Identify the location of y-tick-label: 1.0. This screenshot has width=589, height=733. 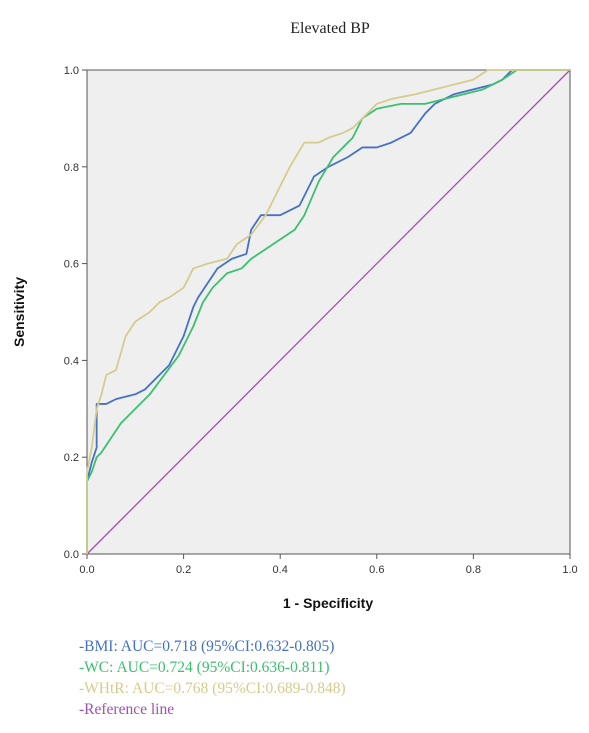
(71, 71).